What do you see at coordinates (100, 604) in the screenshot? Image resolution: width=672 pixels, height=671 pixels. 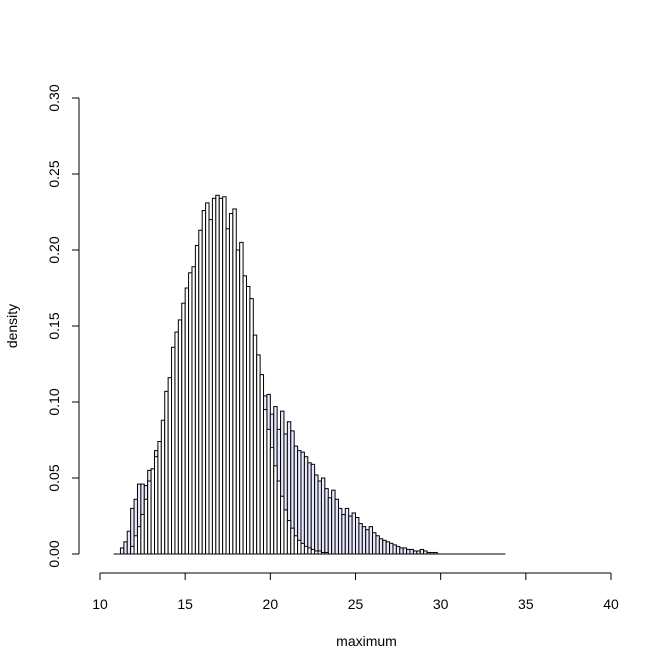 I see `x-tick-label: 10` at bounding box center [100, 604].